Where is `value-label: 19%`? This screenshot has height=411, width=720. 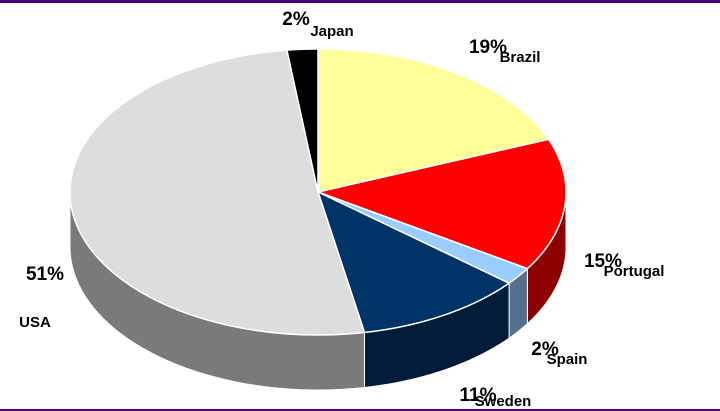
value-label: 19% is located at coordinates (488, 47).